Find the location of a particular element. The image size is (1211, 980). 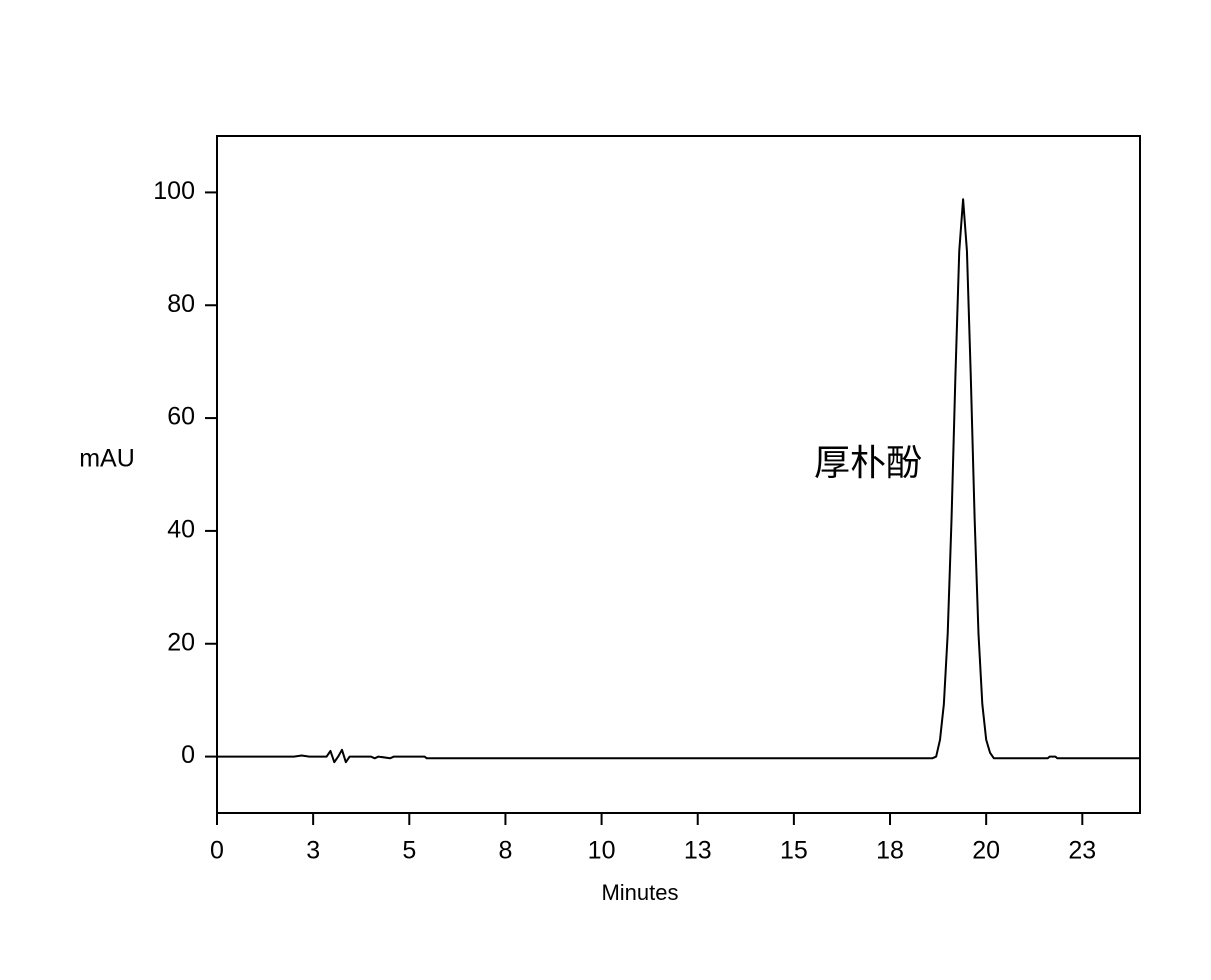

x-tick-label: 23 is located at coordinates (1082, 851).